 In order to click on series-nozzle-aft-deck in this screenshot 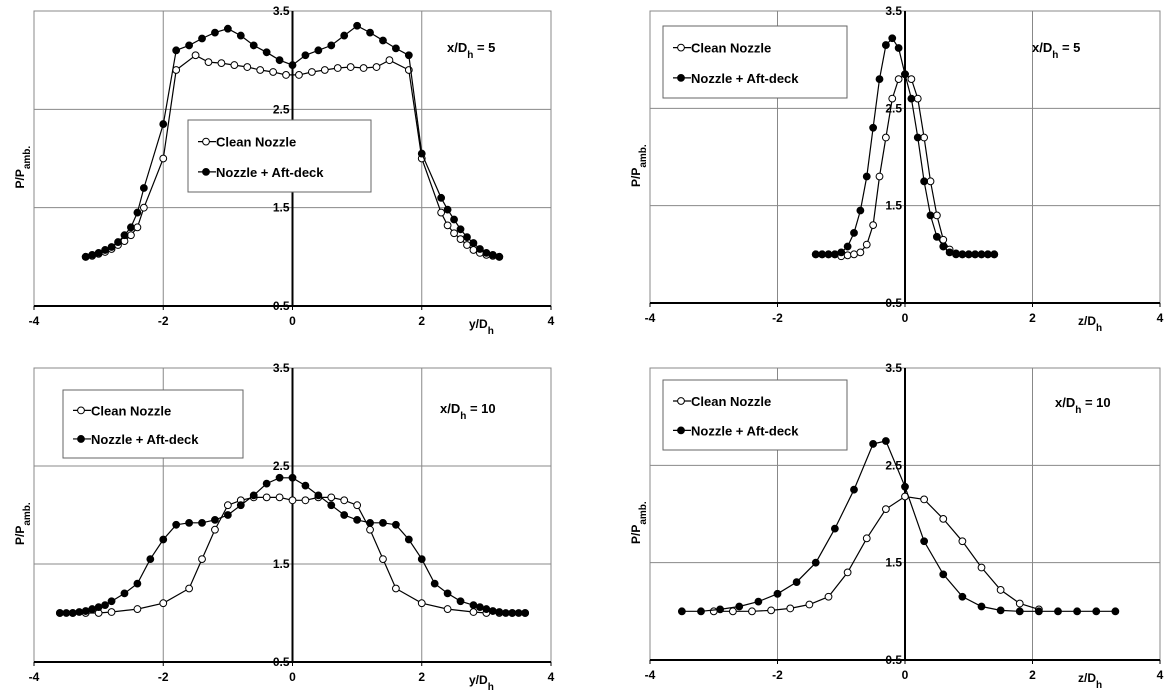, I will do `click(292, 141)`.